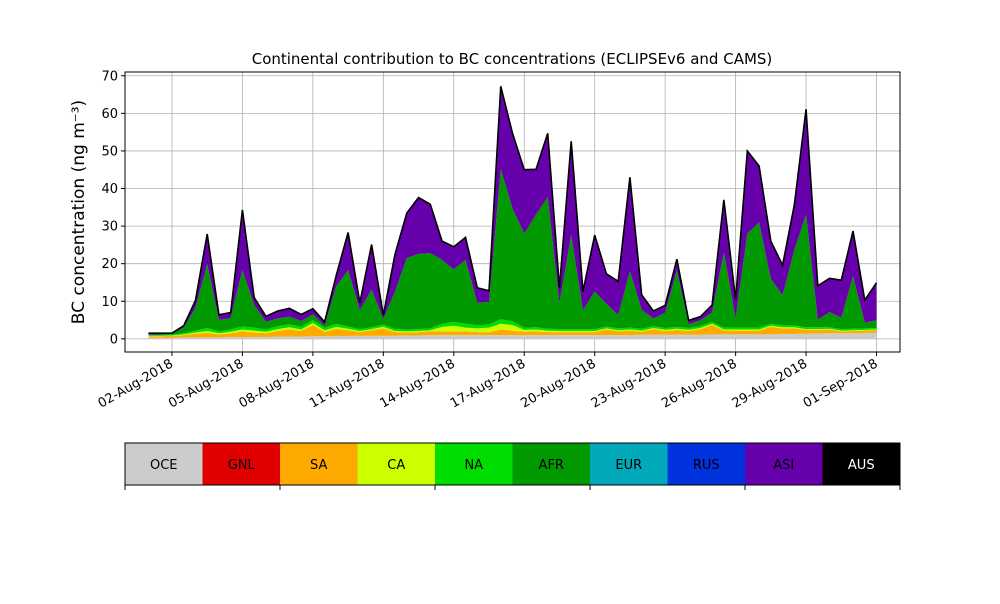 This screenshot has height=604, width=1000. I want to click on x-tick-label: 17-Aug-2018, so click(488, 383).